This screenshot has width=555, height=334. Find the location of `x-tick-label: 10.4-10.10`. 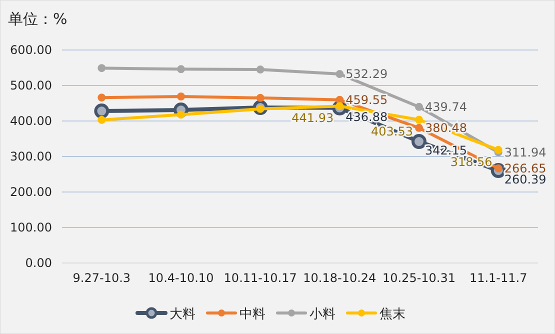

x-tick-label: 10.4-10.10 is located at coordinates (181, 278).